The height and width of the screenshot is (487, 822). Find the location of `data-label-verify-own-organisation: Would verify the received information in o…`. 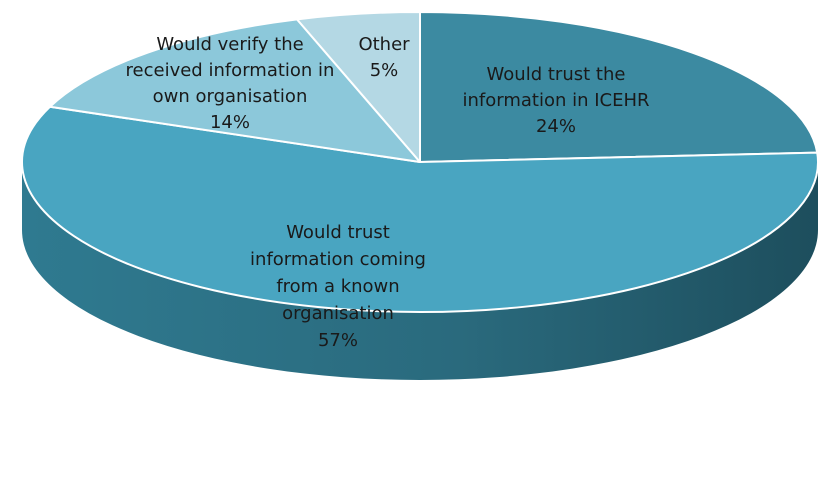

data-label-verify-own-organisation: Would verify the received information in o… is located at coordinates (230, 83).